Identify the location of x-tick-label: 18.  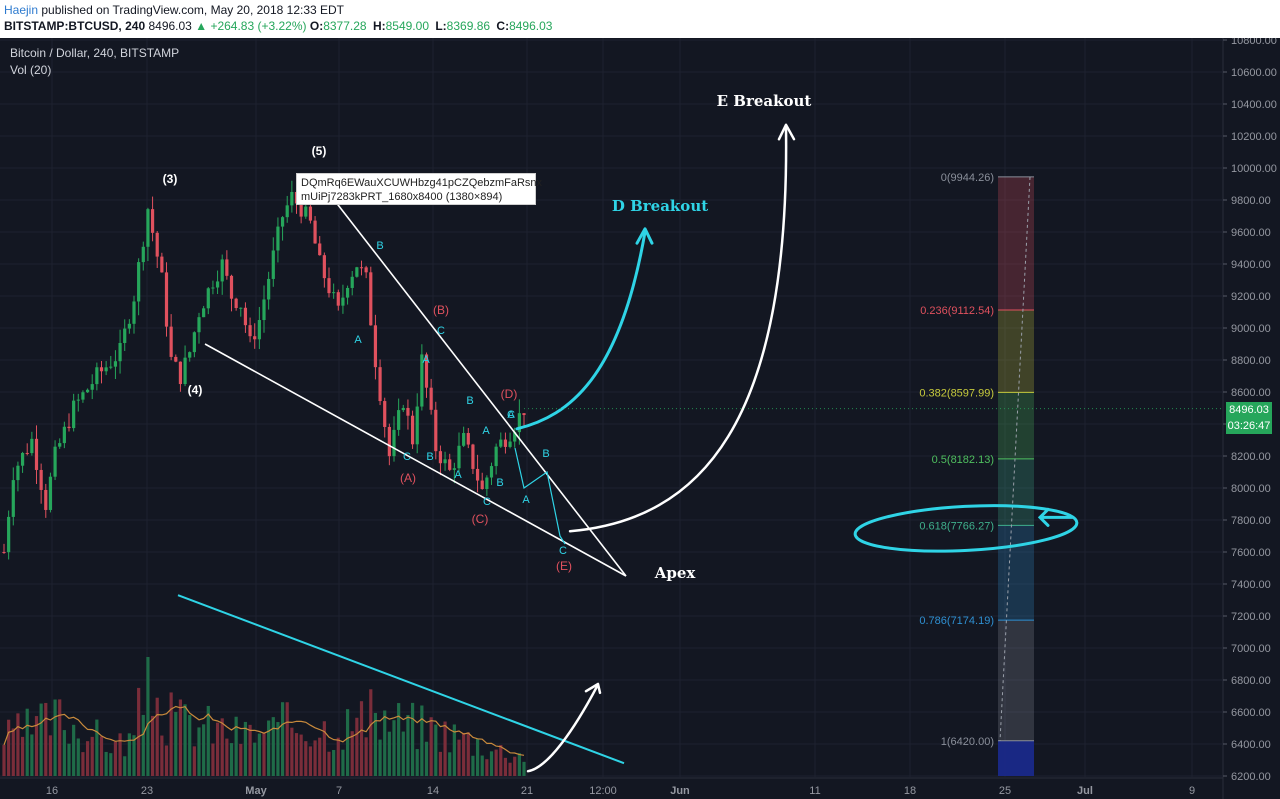
(910, 791).